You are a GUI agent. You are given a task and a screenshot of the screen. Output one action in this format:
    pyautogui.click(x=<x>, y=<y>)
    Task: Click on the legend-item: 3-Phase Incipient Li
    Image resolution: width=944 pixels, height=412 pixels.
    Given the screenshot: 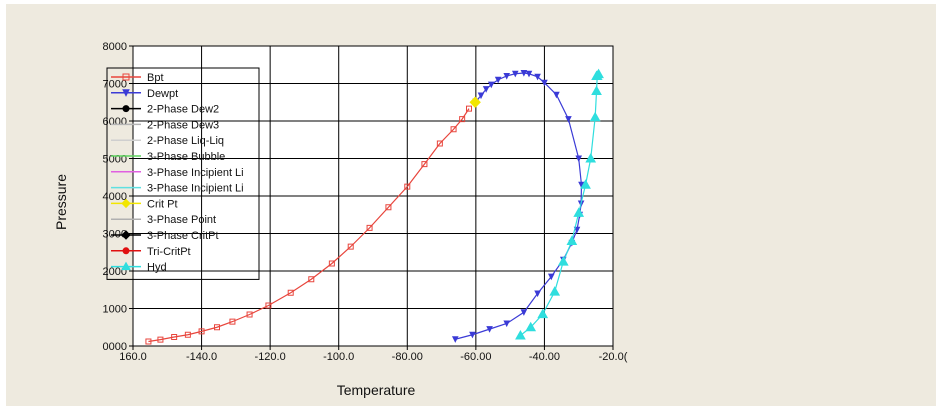 What is the action you would take?
    pyautogui.click(x=177, y=173)
    